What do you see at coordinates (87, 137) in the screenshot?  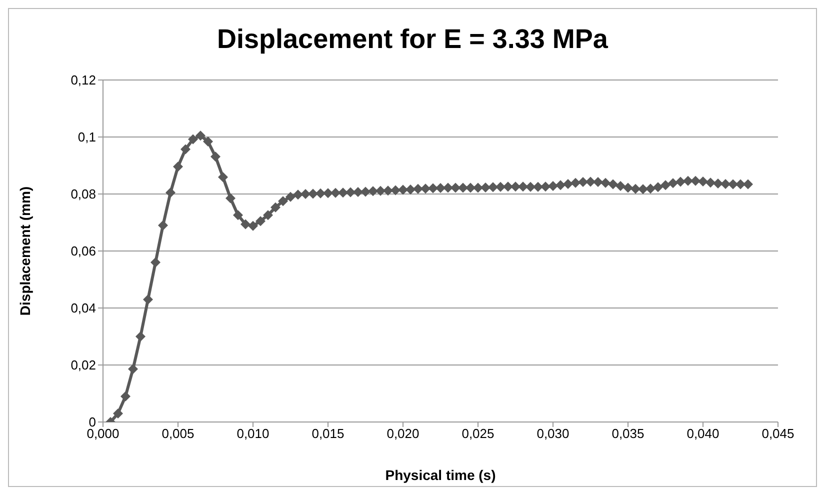 I see `y-tick-label: 0,1` at bounding box center [87, 137].